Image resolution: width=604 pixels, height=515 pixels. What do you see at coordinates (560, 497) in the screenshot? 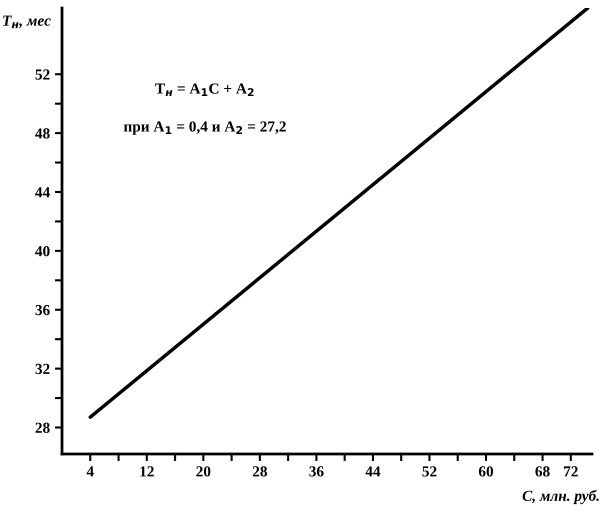
I see `x-axis-title: C, млн. руб.` at bounding box center [560, 497].